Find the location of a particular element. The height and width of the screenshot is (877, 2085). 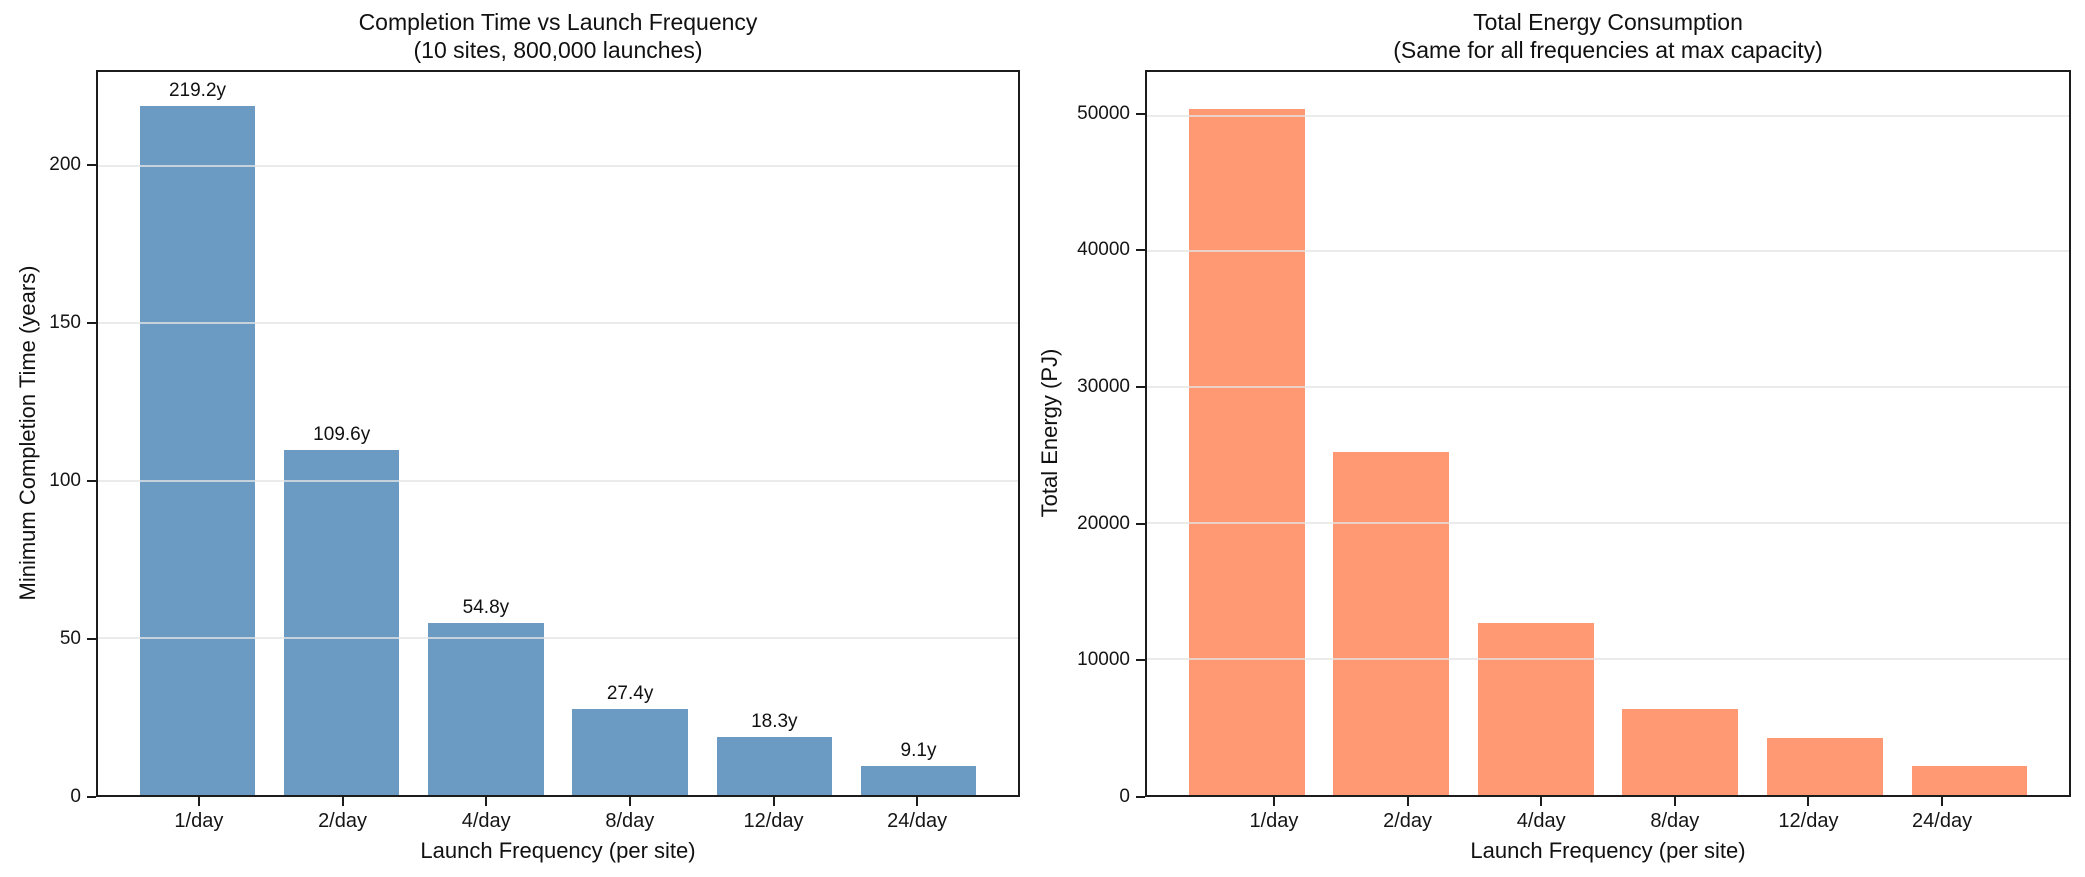

y-axis-ticks: 0 10000 20000 30000 40000 50000 is located at coordinates (1097, 438).